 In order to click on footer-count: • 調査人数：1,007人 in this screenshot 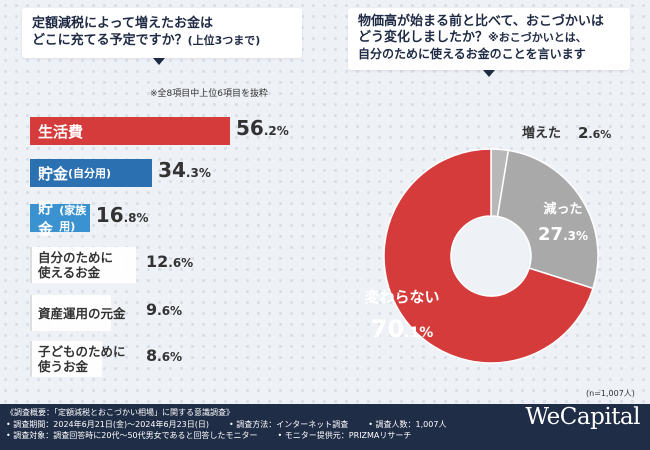, I will do `click(407, 424)`.